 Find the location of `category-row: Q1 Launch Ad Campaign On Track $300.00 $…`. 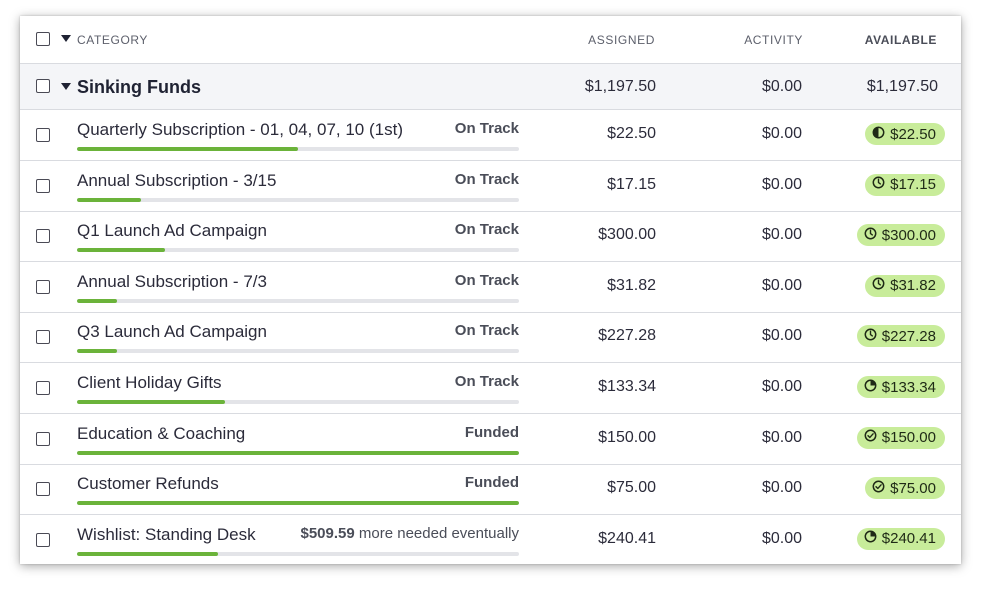

category-row: Q1 Launch Ad Campaign On Track $300.00 $… is located at coordinates (490, 237).